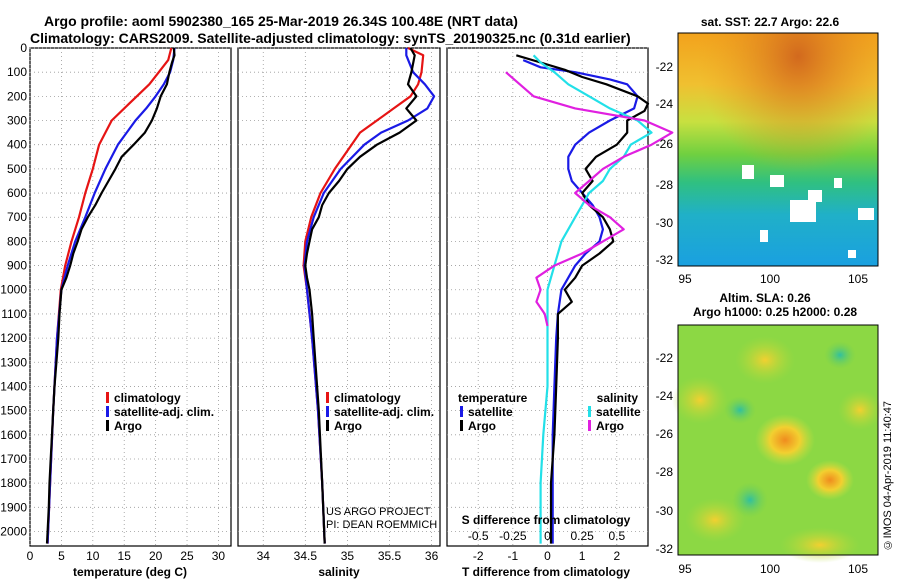  I want to click on x-tick-label: -1, so click(513, 556).